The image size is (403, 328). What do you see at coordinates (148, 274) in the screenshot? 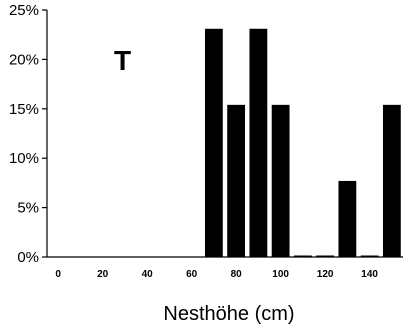
I see `x-tick-label: 40` at bounding box center [148, 274].